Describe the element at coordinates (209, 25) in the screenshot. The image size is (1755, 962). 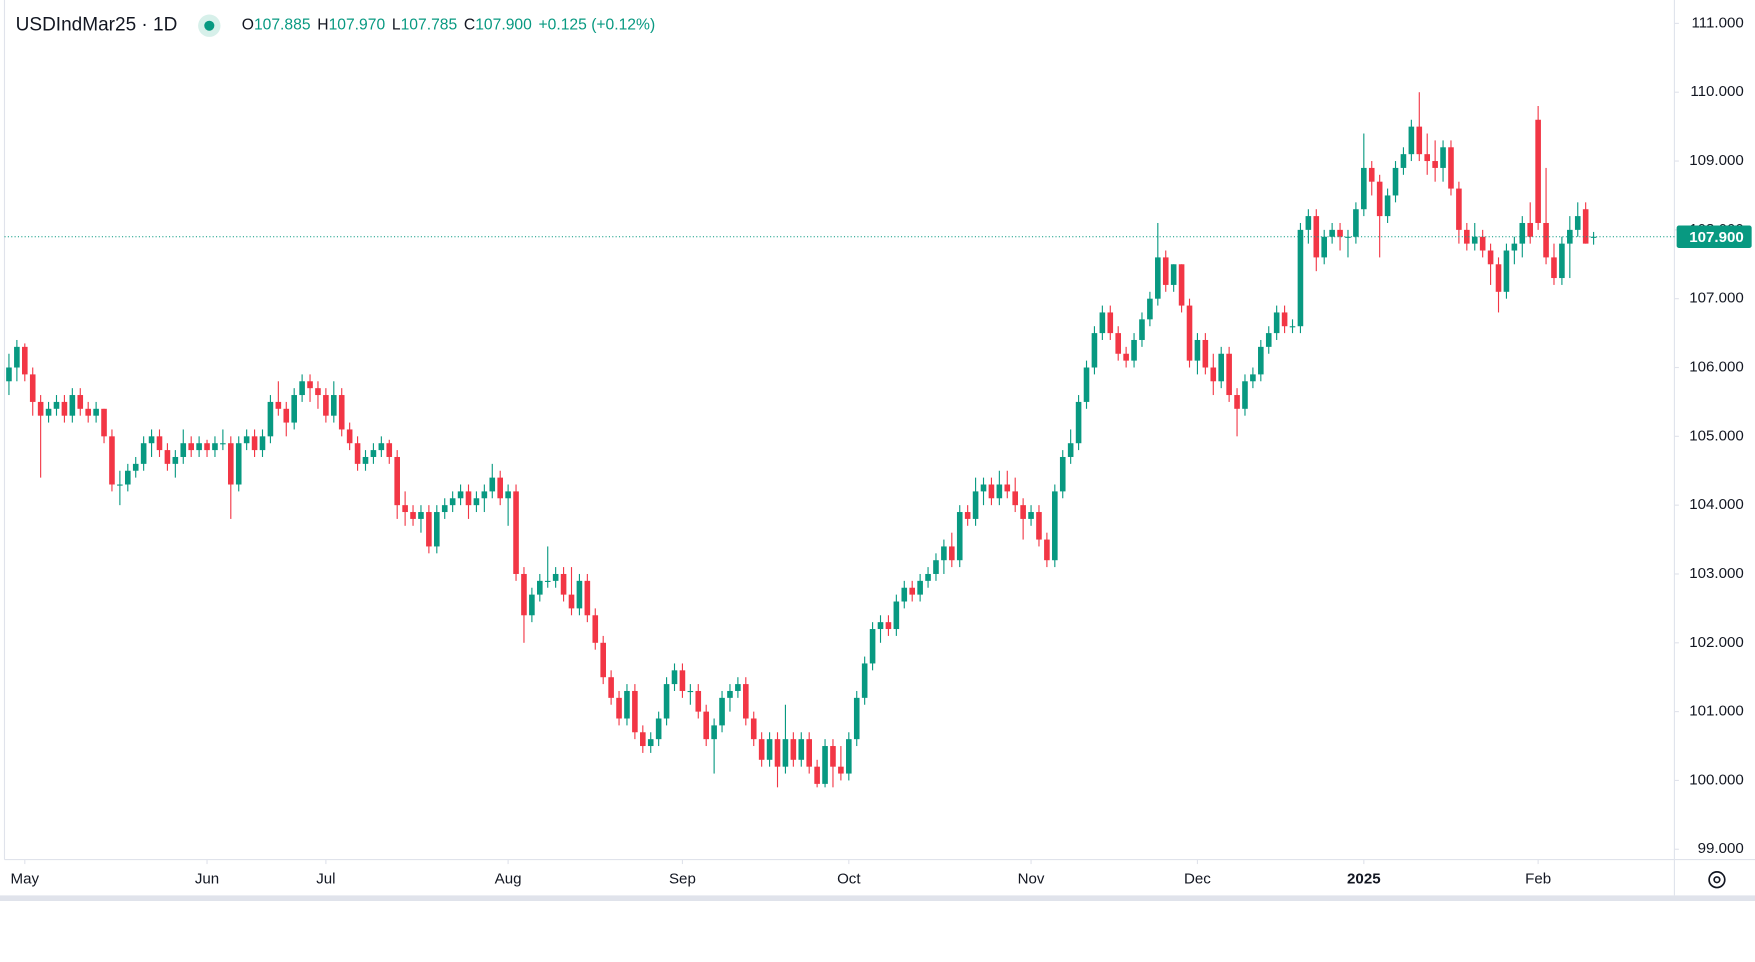
I see `status-dot` at that location.